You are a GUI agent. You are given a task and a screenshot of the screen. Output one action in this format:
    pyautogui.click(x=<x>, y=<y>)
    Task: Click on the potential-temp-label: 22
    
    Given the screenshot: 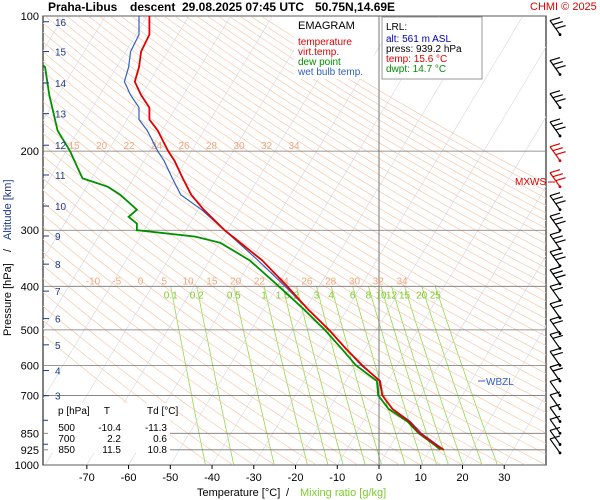 What is the action you would take?
    pyautogui.click(x=129, y=146)
    